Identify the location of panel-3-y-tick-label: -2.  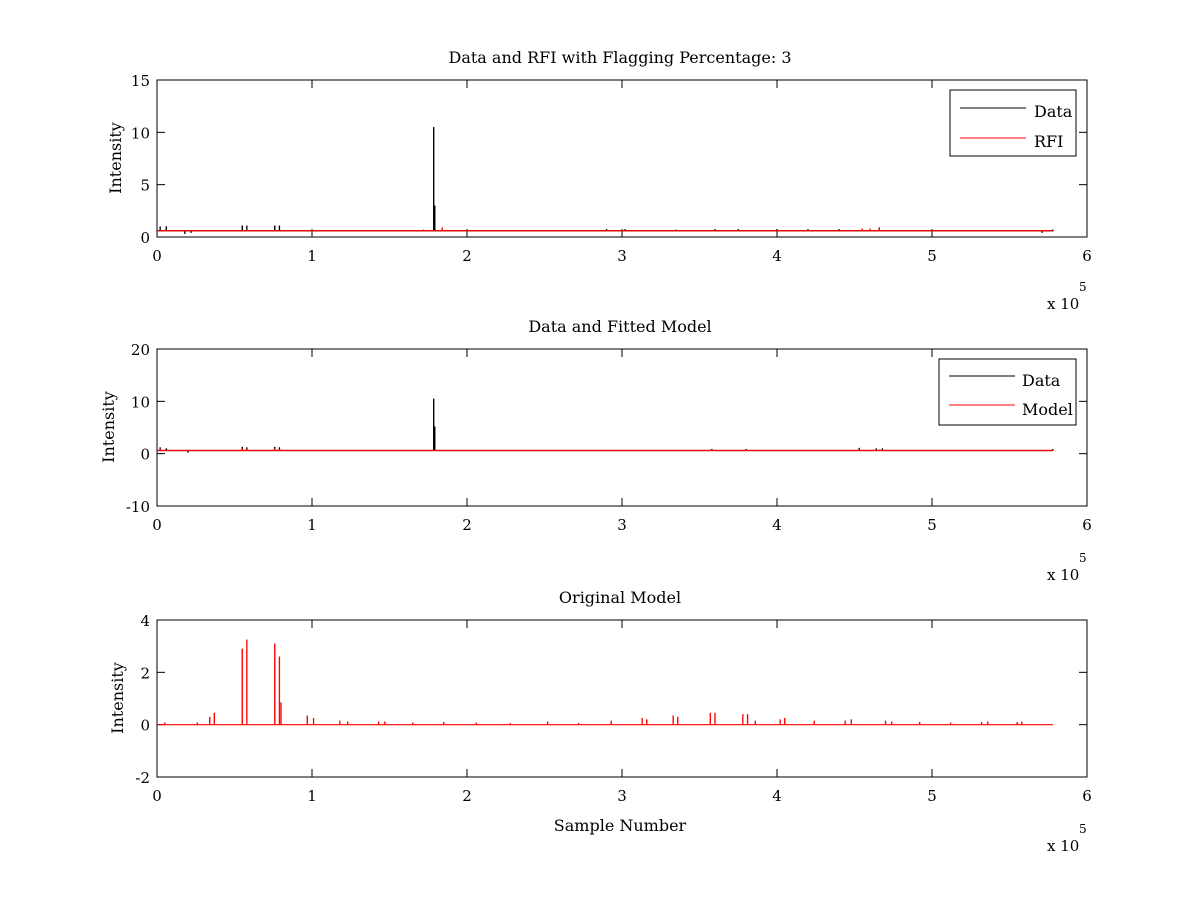
(142, 778).